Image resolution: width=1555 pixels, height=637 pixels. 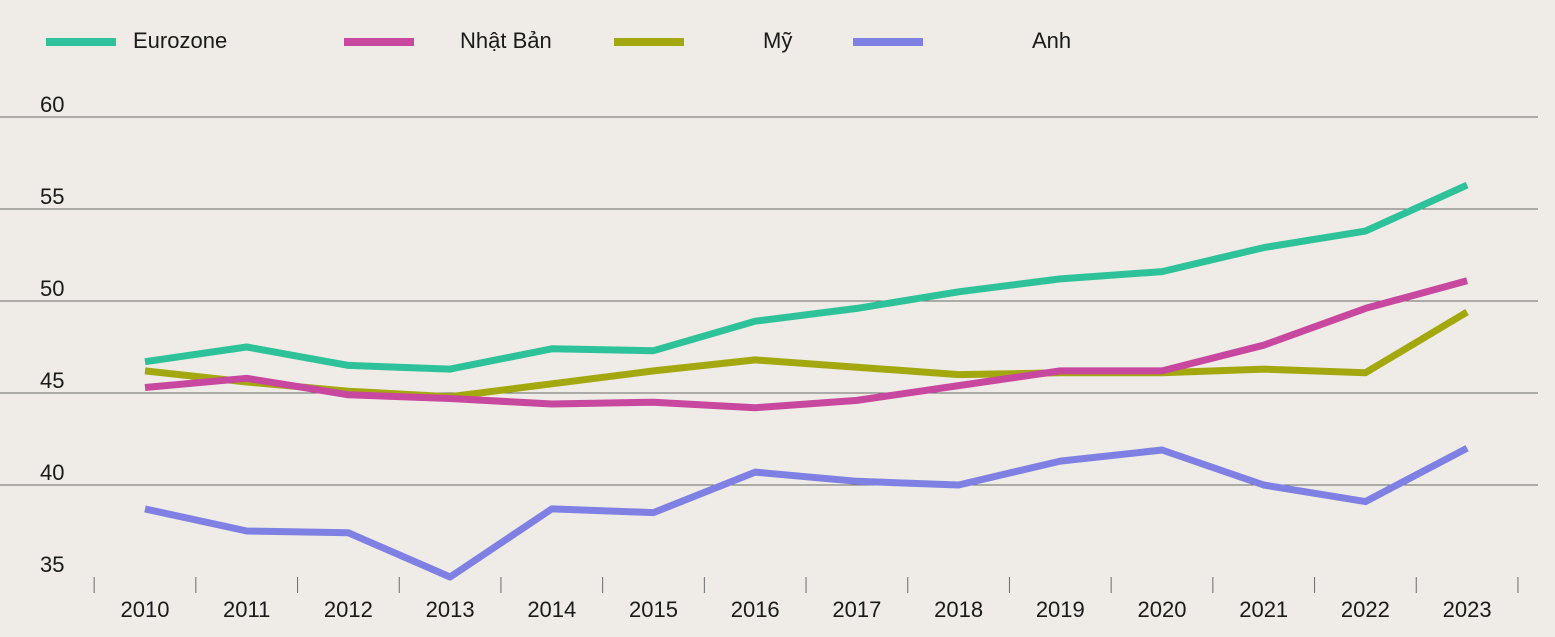 I want to click on legend-item-nhat-ban: Nhật Bản, so click(x=448, y=40).